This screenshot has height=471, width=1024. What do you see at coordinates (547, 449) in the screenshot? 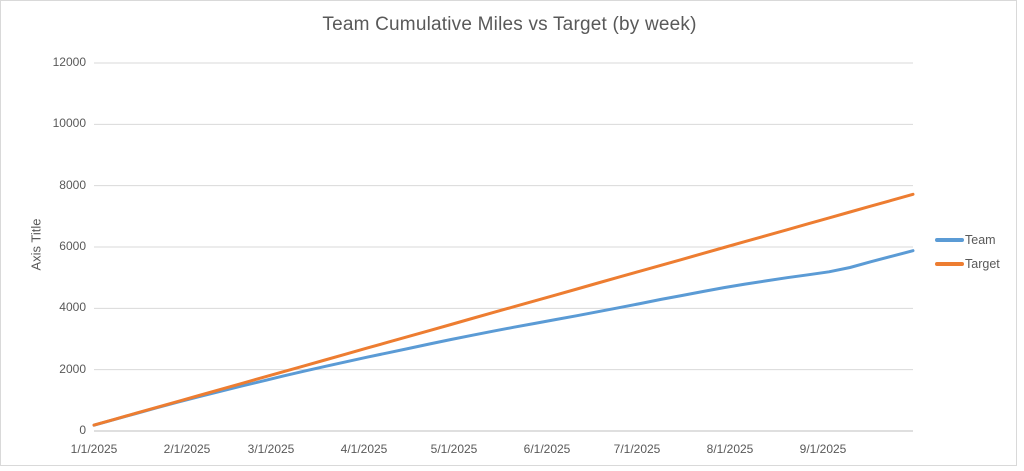
I see `x-axis-tick-label: 6/1/2025` at bounding box center [547, 449].